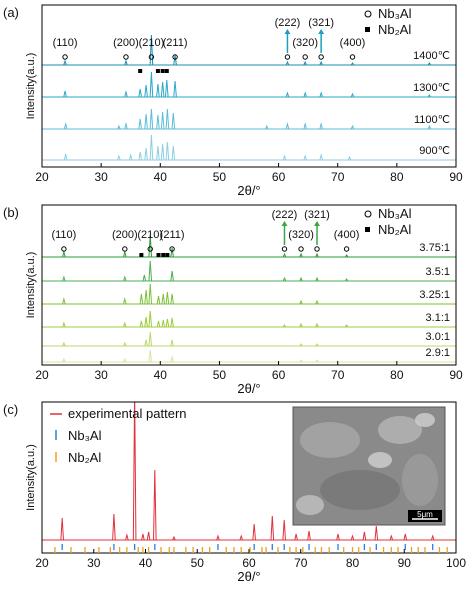 Image resolution: width=474 pixels, height=591 pixels. Describe the element at coordinates (248, 190) in the screenshot. I see `x-axis-label: 2θ/°` at that location.